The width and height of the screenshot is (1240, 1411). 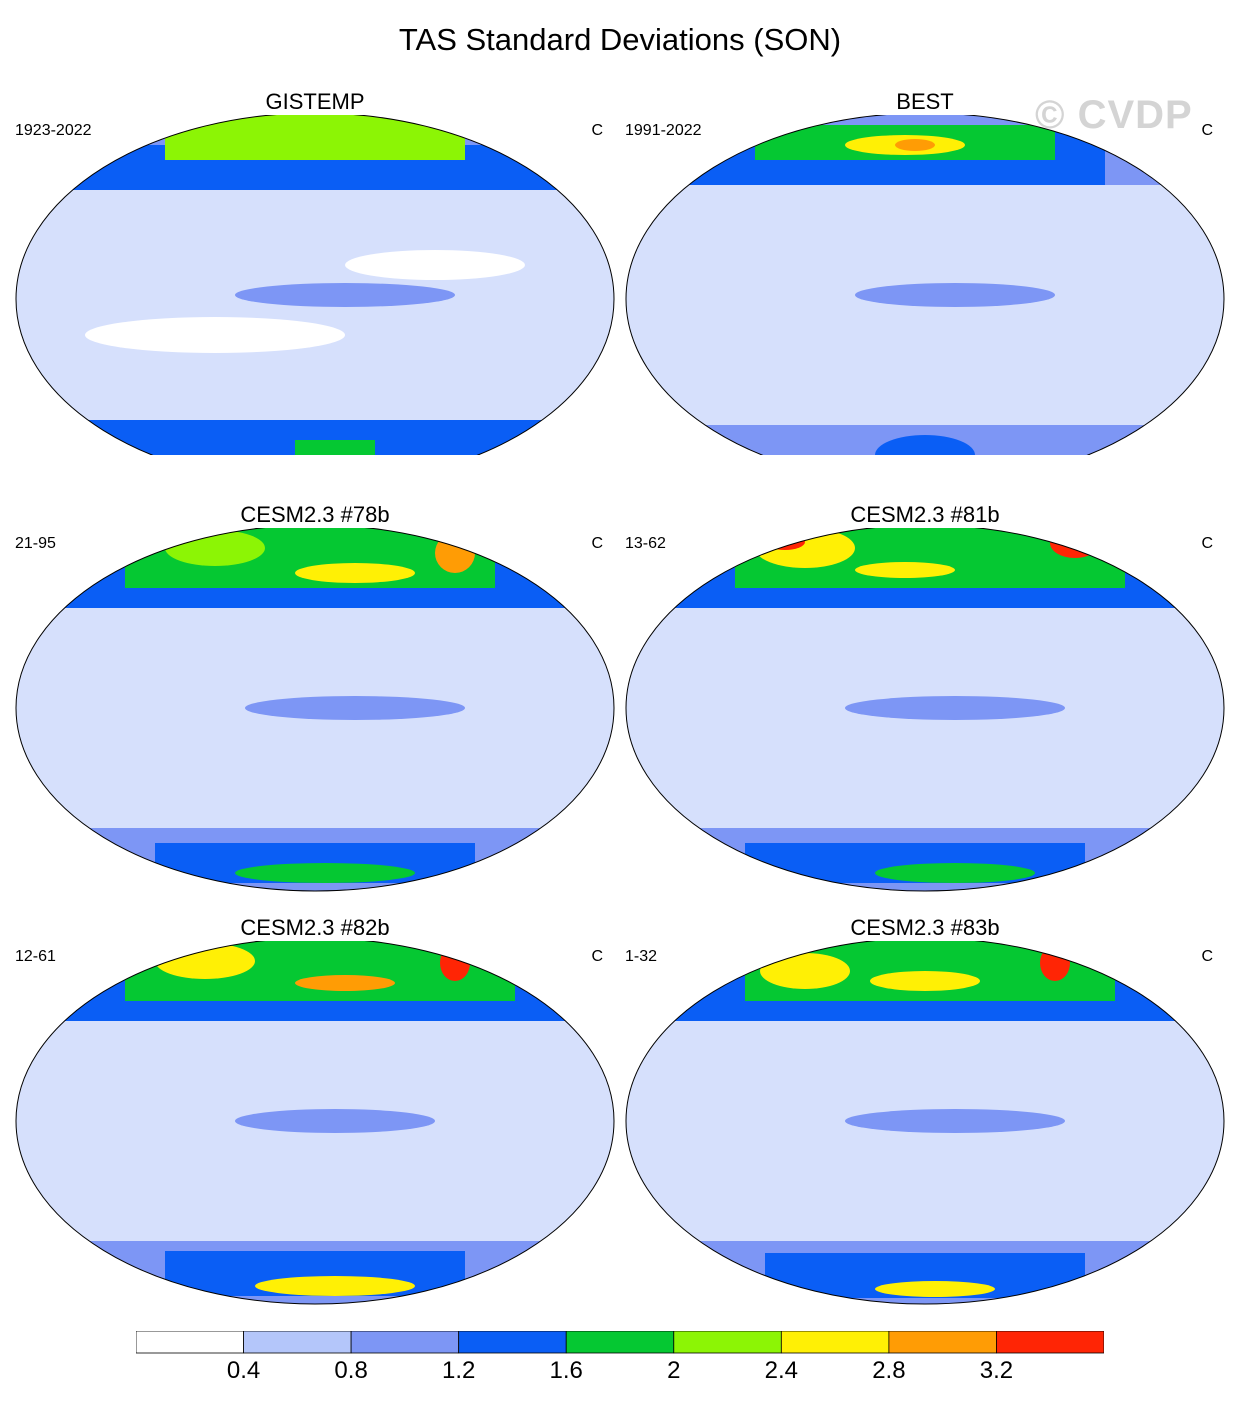 What do you see at coordinates (641, 956) in the screenshot?
I see `panel-period: 1-32` at bounding box center [641, 956].